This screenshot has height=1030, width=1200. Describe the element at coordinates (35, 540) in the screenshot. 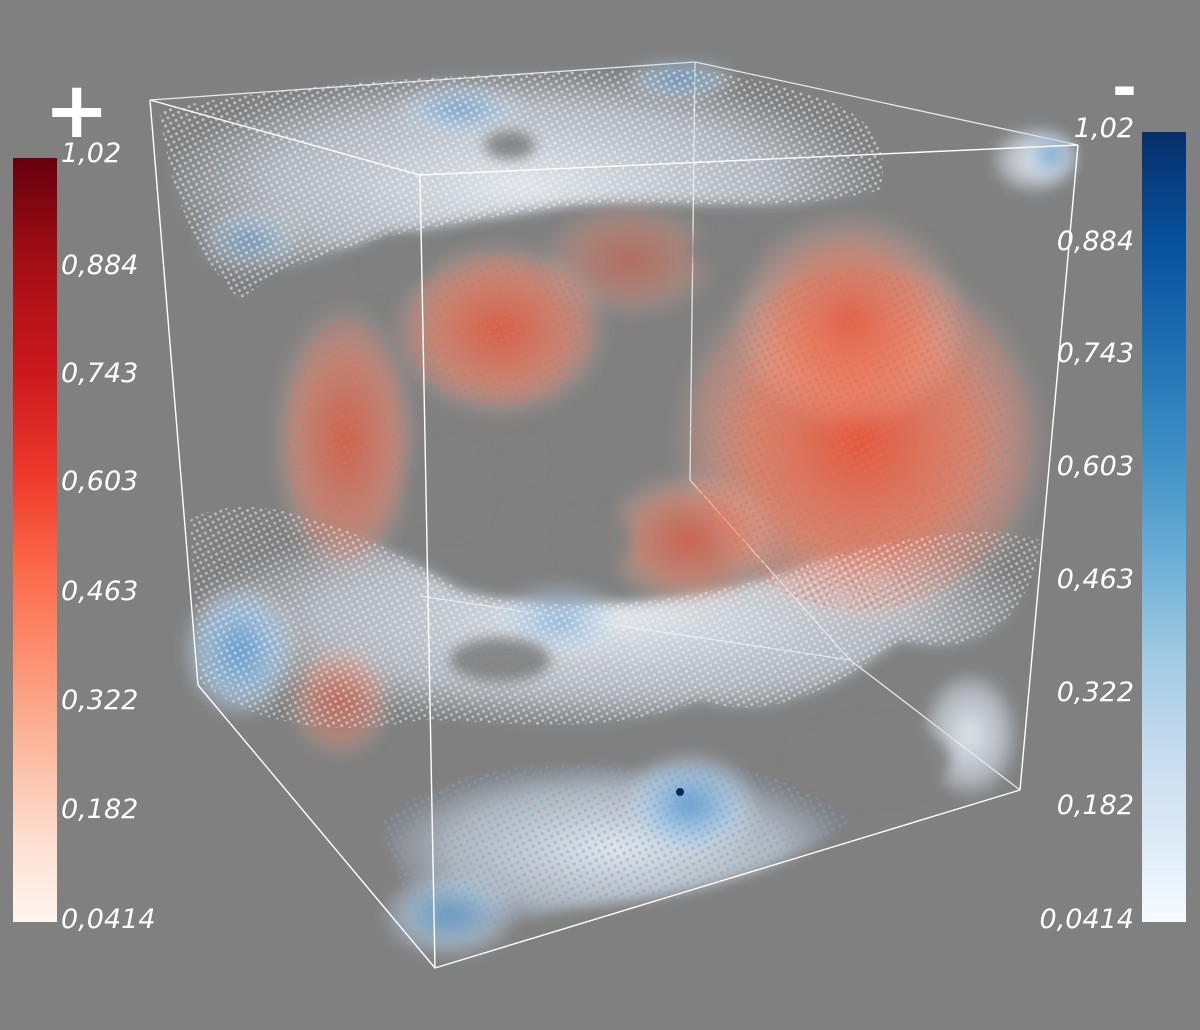

I see `positive-colorbar` at that location.